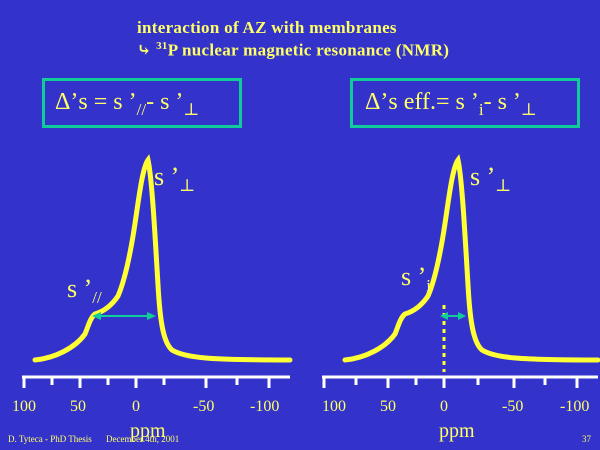  Describe the element at coordinates (388, 406) in the screenshot. I see `tick-label-right-50: 50` at that location.